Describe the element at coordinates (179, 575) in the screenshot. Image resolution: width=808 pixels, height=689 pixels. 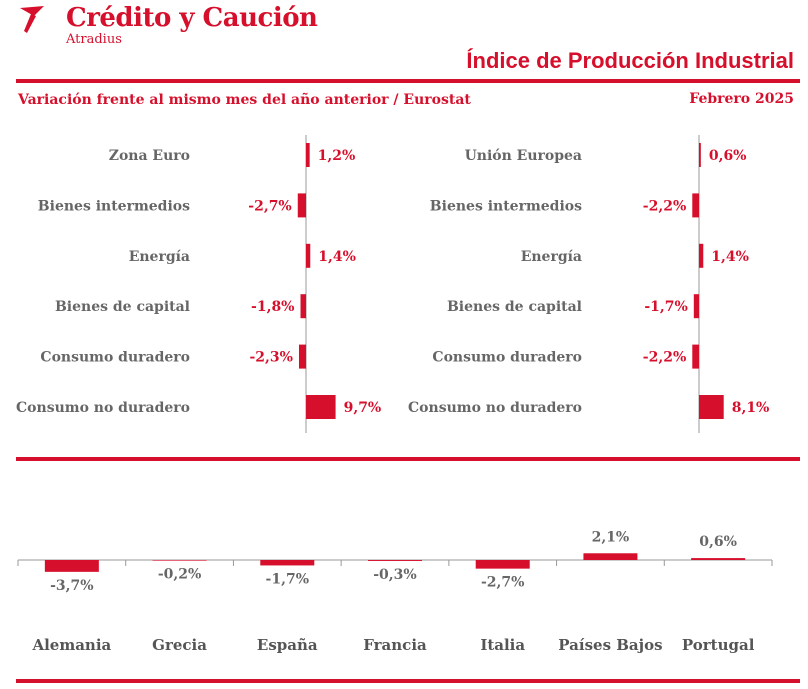
I see `data-label: -0,2%` at that location.